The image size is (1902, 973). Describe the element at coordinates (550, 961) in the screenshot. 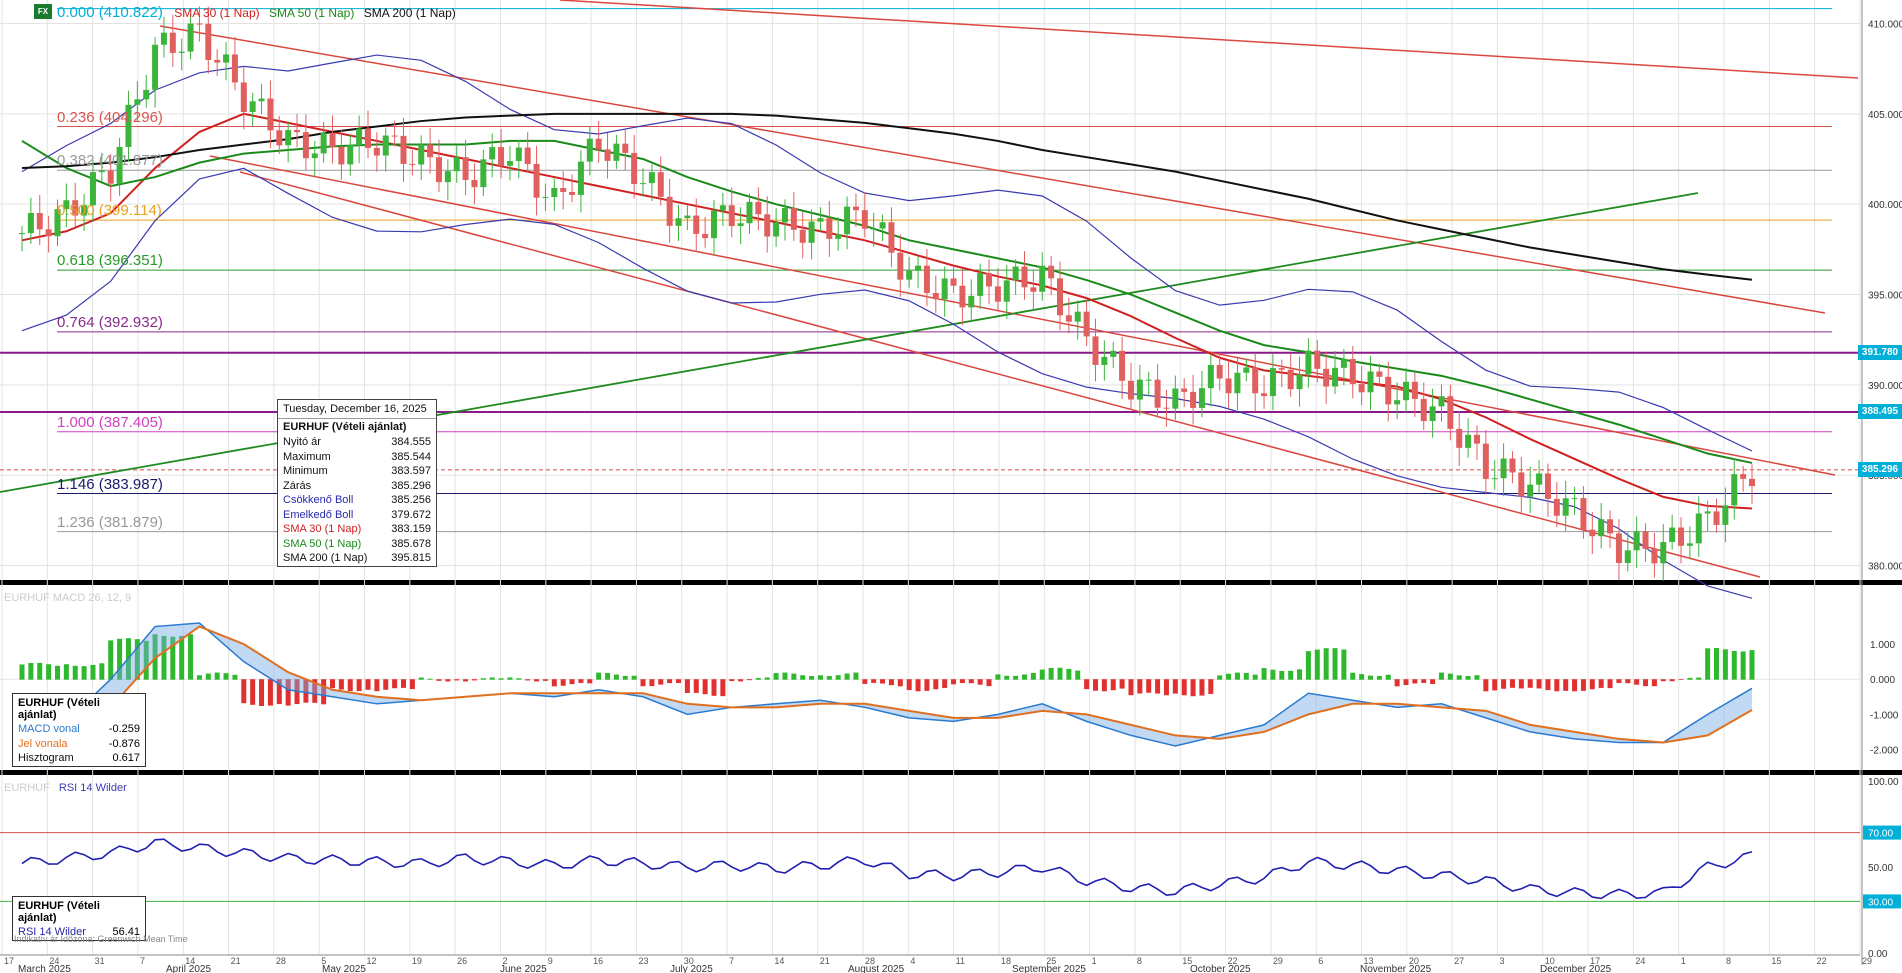

I see `x-day-tick: 9` at that location.